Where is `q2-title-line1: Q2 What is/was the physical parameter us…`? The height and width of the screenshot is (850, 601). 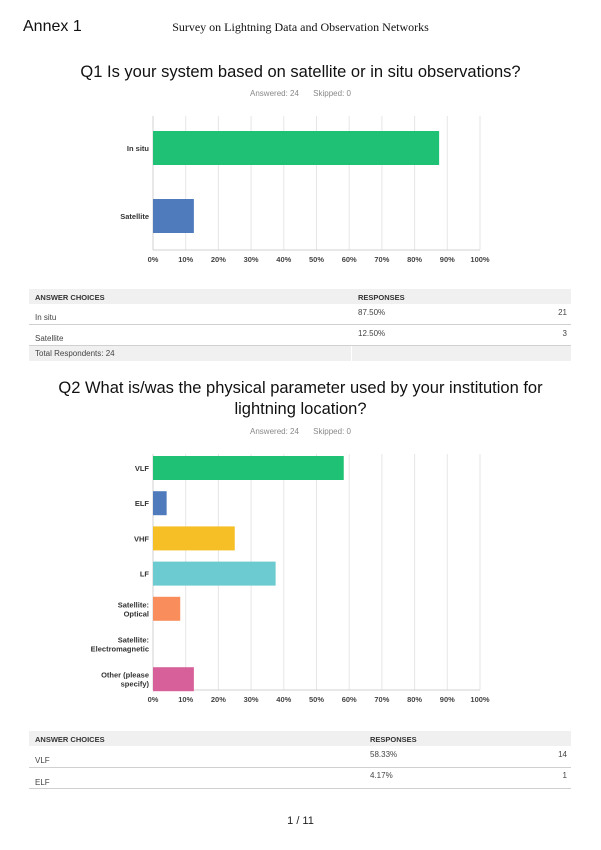
q2-title-line1: Q2 What is/was the physical parameter us… is located at coordinates (300, 388).